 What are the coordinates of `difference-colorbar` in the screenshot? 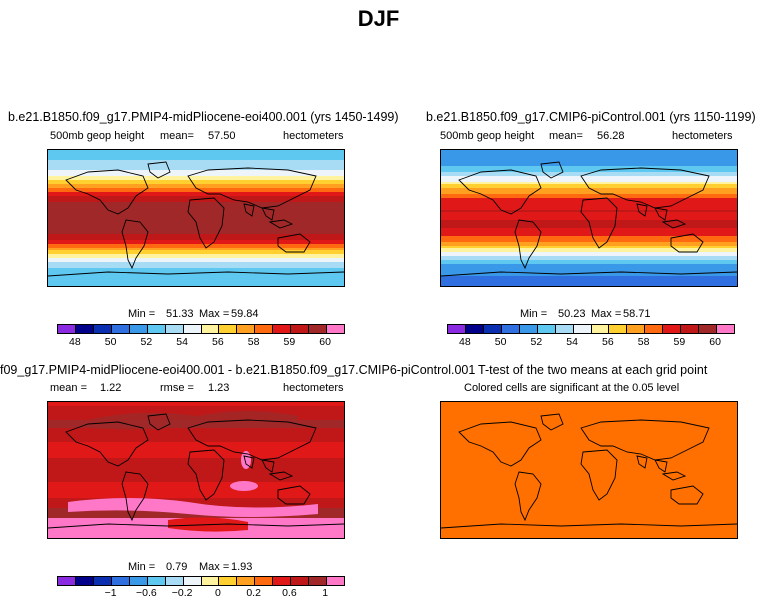 It's located at (201, 581).